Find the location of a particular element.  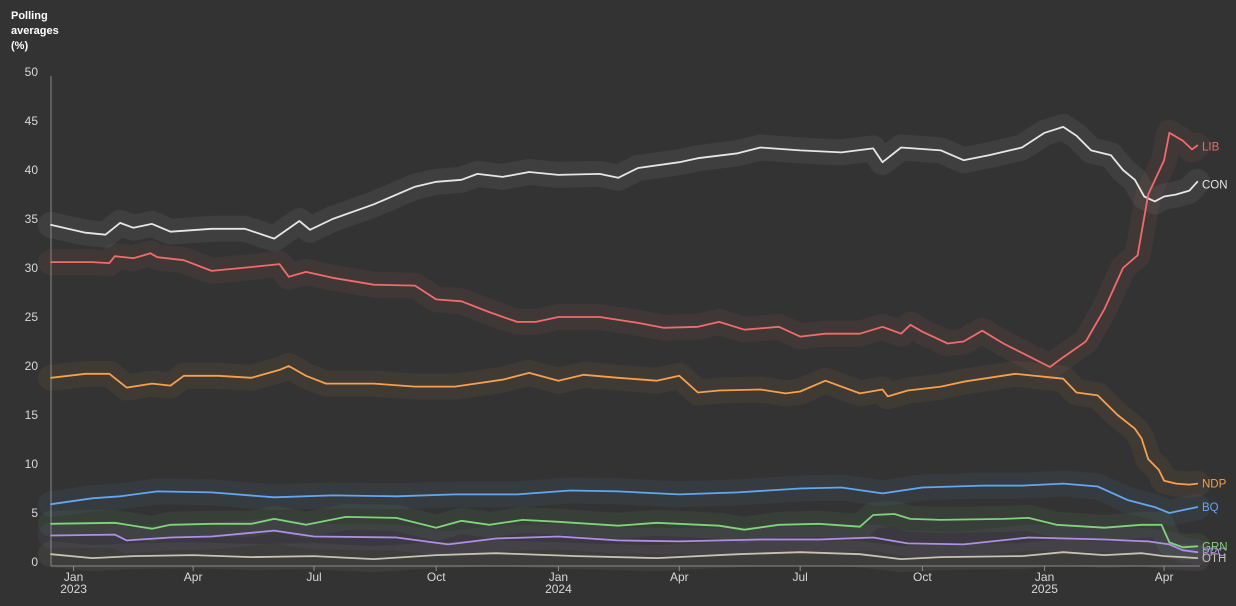

line-grn is located at coordinates (624, 531).